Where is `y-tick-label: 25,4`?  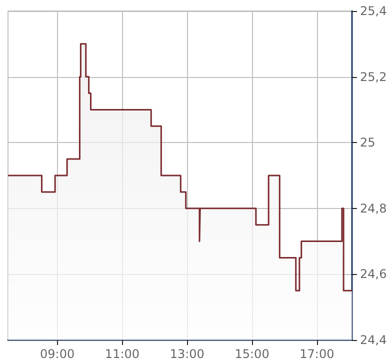
y-tick-label: 25,4 is located at coordinates (373, 11).